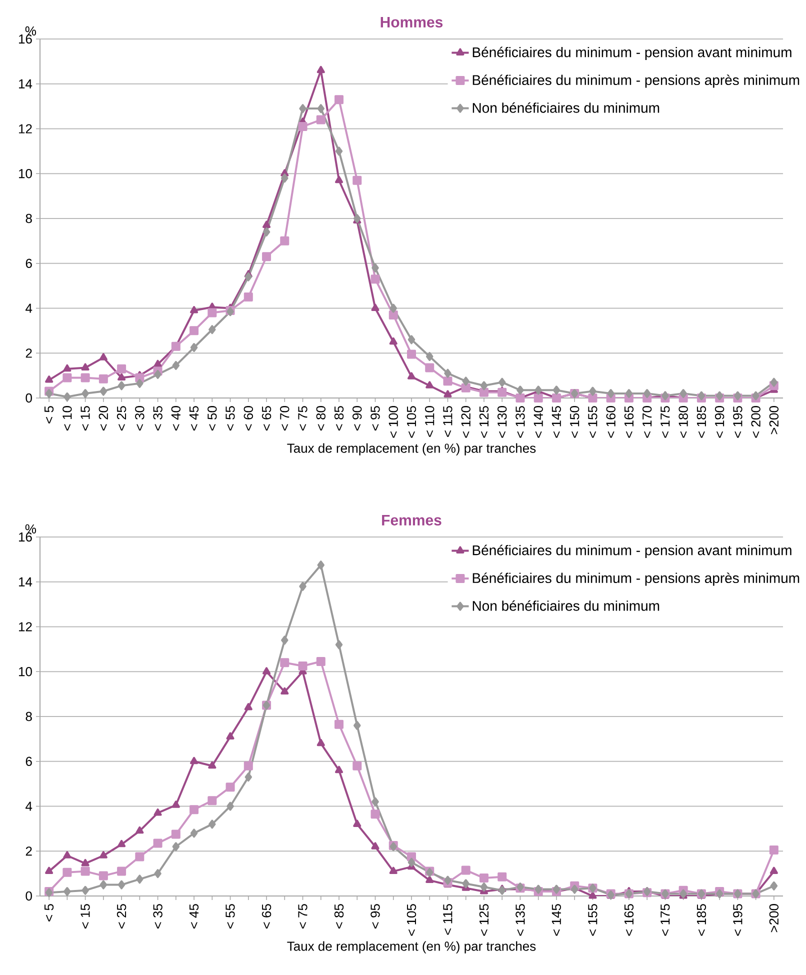 Image resolution: width=806 pixels, height=975 pixels. Describe the element at coordinates (67, 418) in the screenshot. I see `x-tick-label: < 10` at that location.